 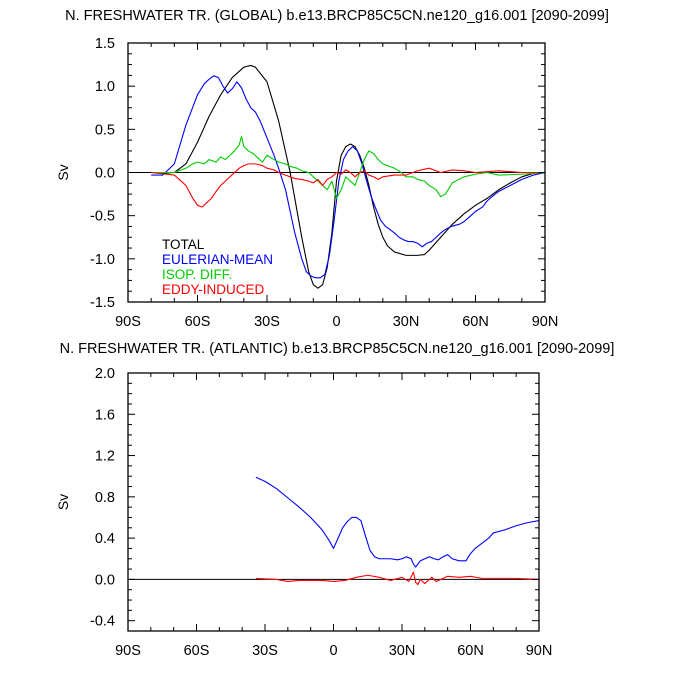 I want to click on y-tick-label: 1.6, so click(x=105, y=415).